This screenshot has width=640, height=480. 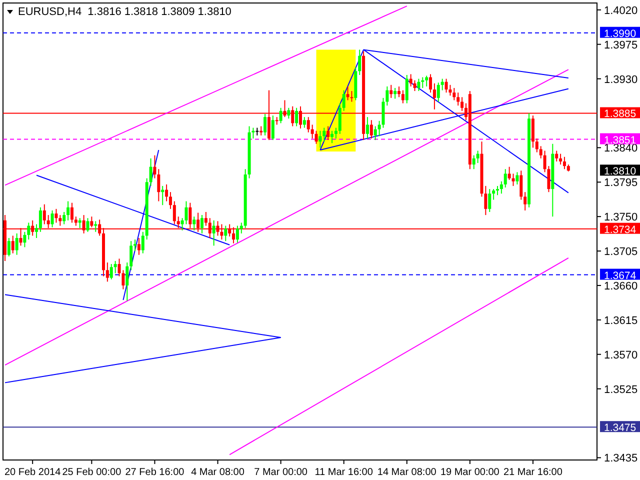 I want to click on y-tick-label: 1.3750, so click(x=621, y=218).